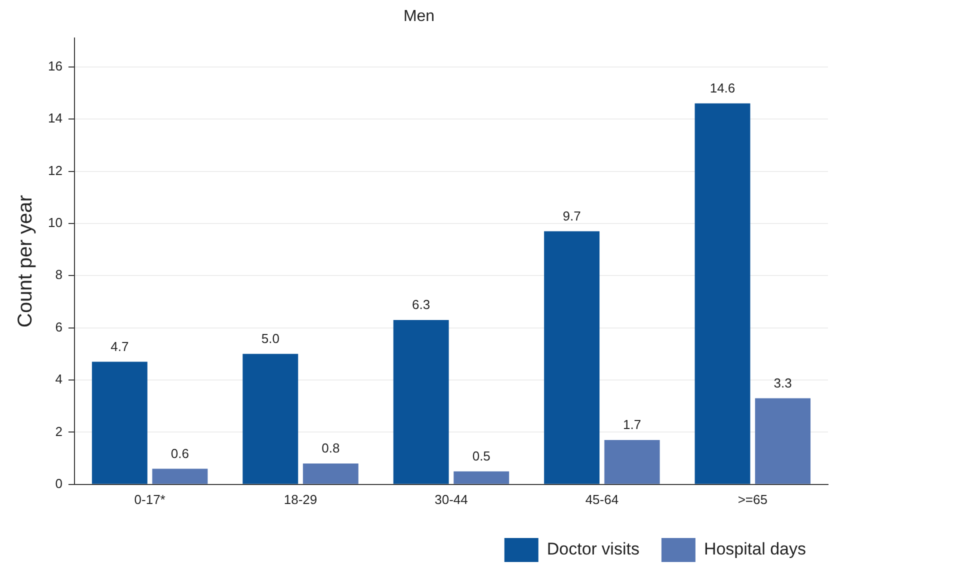 This screenshot has height=577, width=968. Describe the element at coordinates (270, 338) in the screenshot. I see `text: 5.0` at that location.